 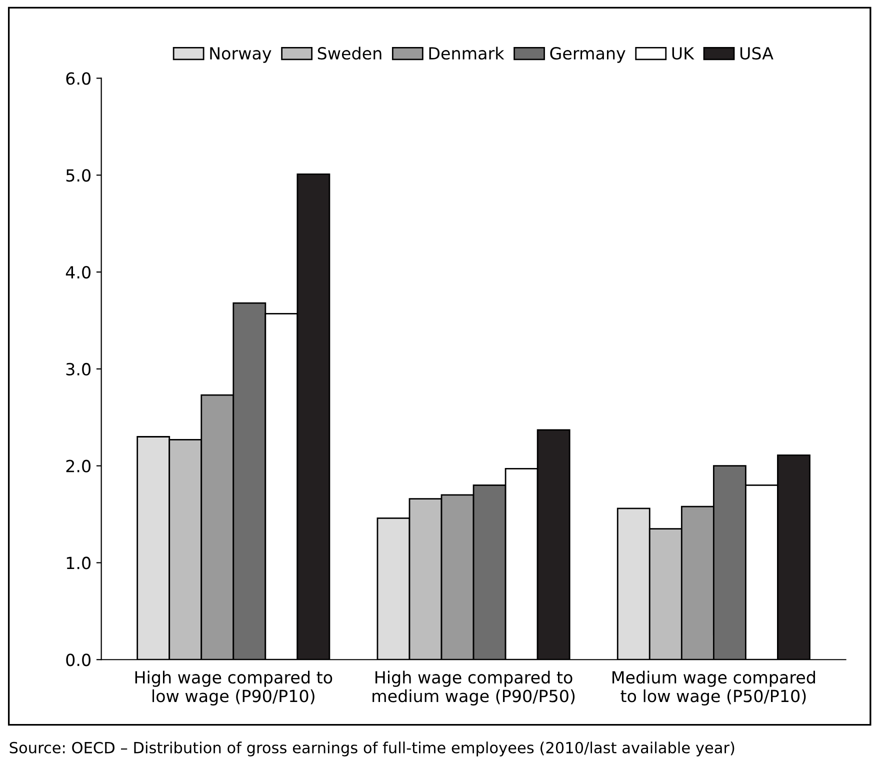 I want to click on y-tick-label: 0.0, so click(x=78, y=660).